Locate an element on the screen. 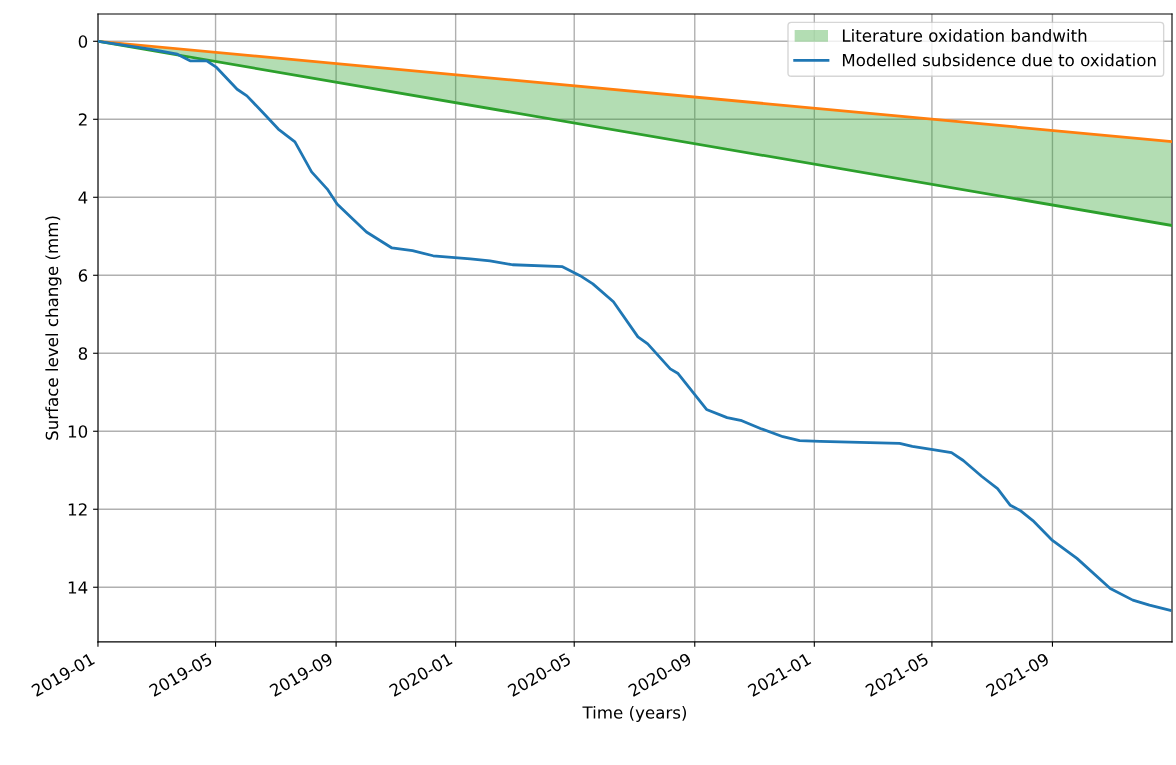 This screenshot has height=765, width=1176. y-tick-label: 2 is located at coordinates (82, 119).